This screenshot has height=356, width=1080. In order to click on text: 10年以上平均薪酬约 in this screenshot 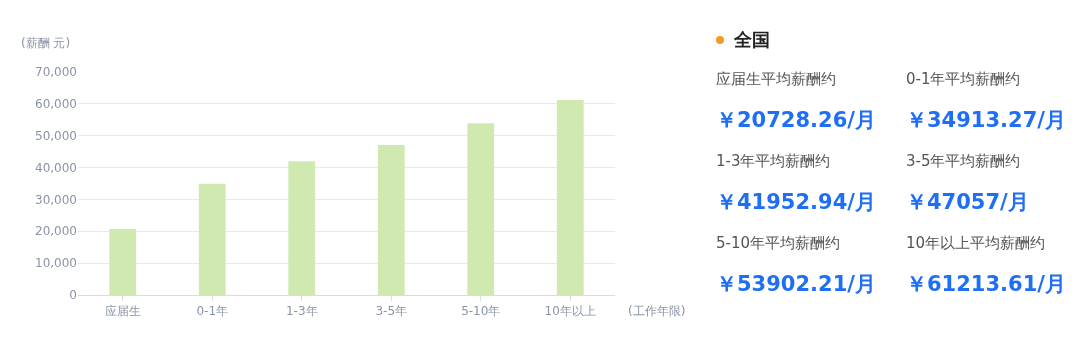, I will do `click(976, 243)`.